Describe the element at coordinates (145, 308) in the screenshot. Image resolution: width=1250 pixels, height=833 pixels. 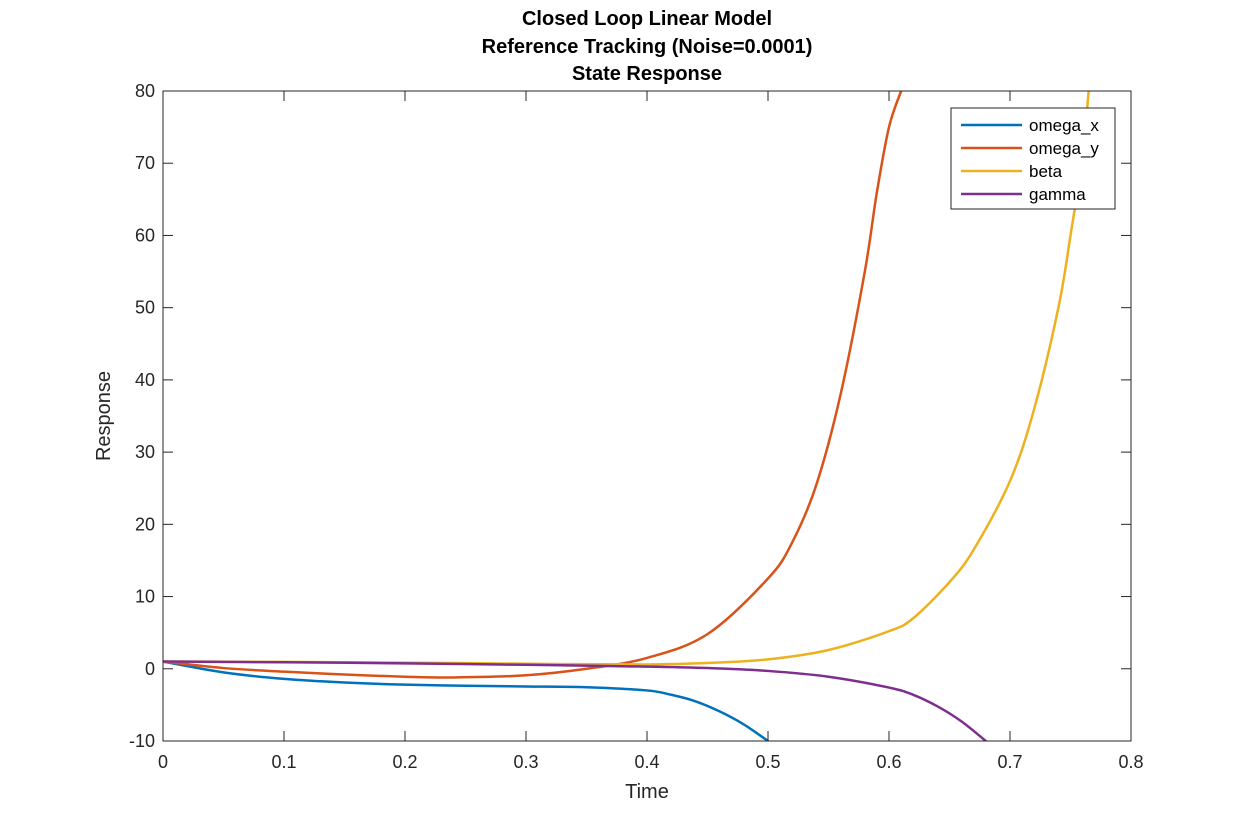
I see `y-tick-label: 50` at that location.